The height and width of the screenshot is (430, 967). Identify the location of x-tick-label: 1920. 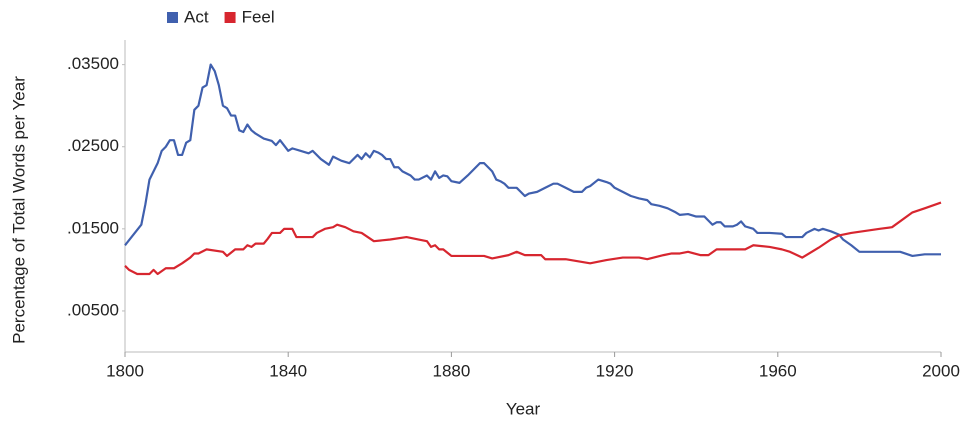
(615, 370).